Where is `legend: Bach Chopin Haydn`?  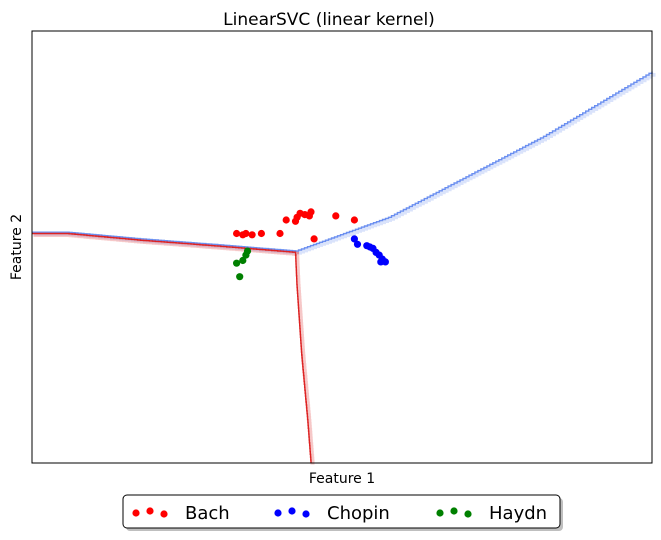 legend: Bach Chopin Haydn is located at coordinates (342, 512).